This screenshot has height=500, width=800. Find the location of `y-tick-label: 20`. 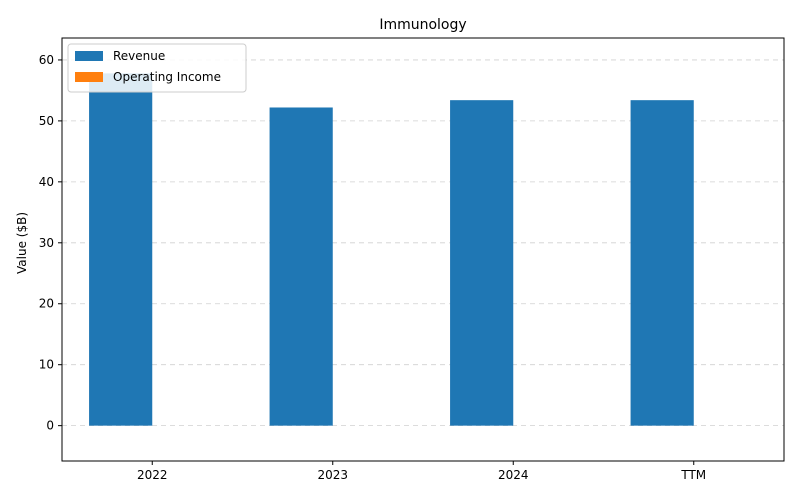

y-tick-label: 20 is located at coordinates (46, 304).